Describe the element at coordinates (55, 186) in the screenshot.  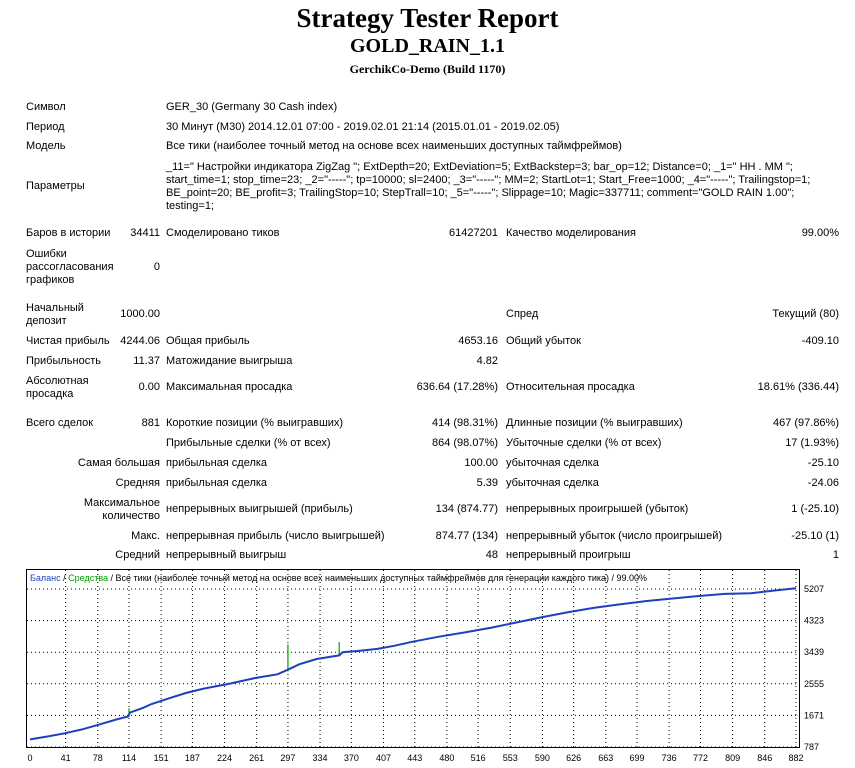
I see `params-label: Параметры` at that location.